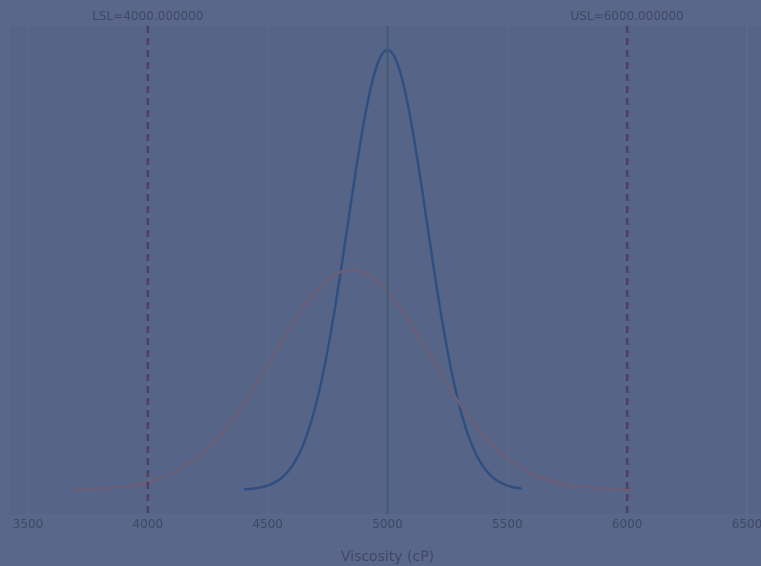  I want to click on x-tick-label-5000: 5000, so click(387, 524).